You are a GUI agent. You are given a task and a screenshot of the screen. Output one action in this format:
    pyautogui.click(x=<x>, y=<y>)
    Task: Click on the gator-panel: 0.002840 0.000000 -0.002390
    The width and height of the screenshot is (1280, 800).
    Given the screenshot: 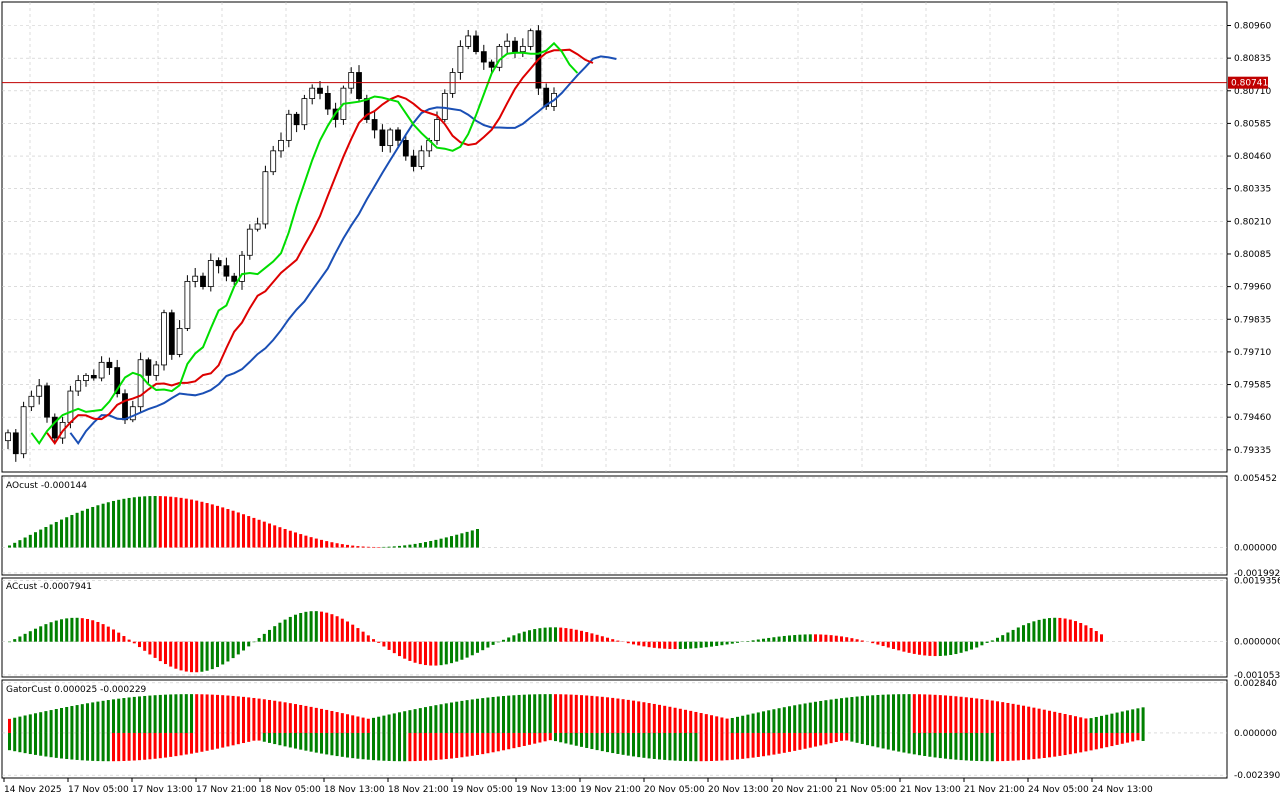 What is the action you would take?
    pyautogui.click(x=640, y=730)
    